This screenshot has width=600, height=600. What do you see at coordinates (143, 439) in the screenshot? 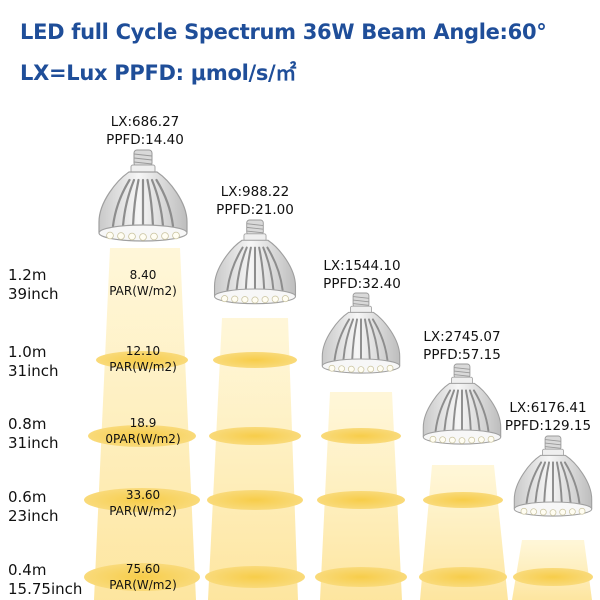
I see `par-unit: 0PAR(W/m2)` at bounding box center [143, 439].